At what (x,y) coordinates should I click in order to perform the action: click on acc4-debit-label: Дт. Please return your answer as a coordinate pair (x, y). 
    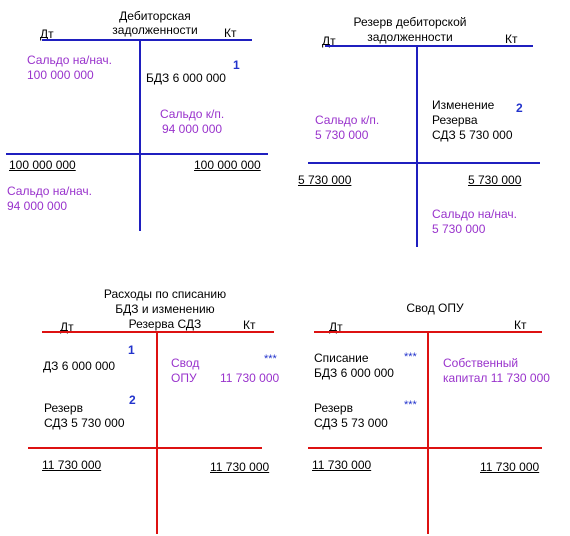
    Looking at the image, I should click on (336, 327).